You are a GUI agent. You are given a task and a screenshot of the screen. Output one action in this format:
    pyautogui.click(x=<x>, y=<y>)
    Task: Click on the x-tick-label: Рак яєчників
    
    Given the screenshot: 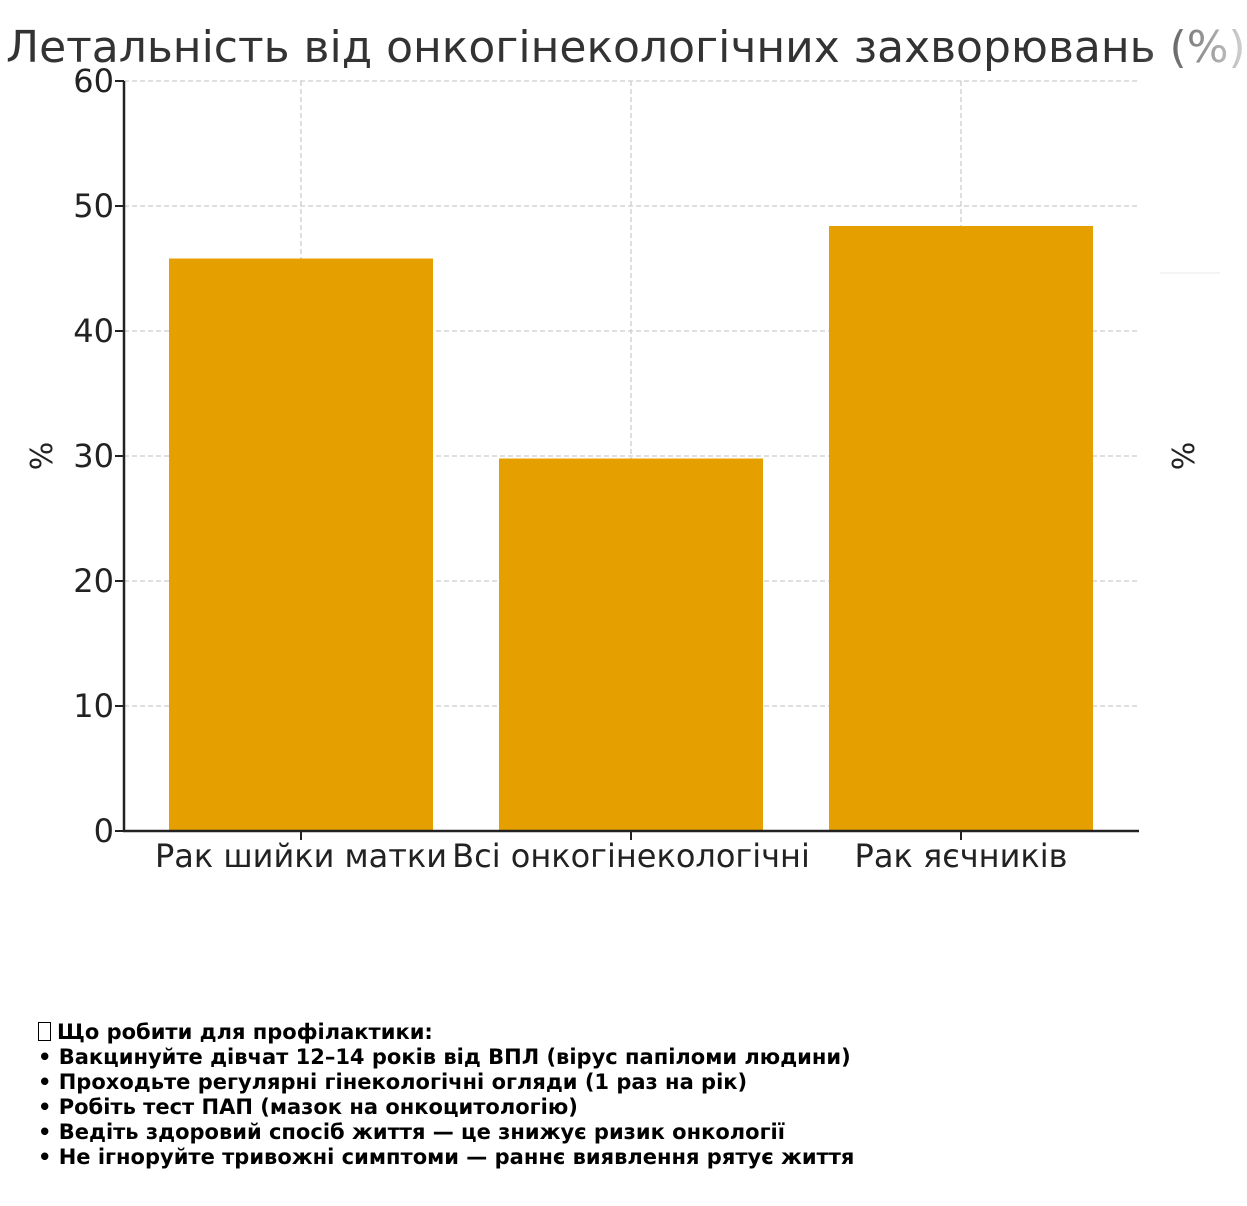 What is the action you would take?
    pyautogui.click(x=961, y=856)
    